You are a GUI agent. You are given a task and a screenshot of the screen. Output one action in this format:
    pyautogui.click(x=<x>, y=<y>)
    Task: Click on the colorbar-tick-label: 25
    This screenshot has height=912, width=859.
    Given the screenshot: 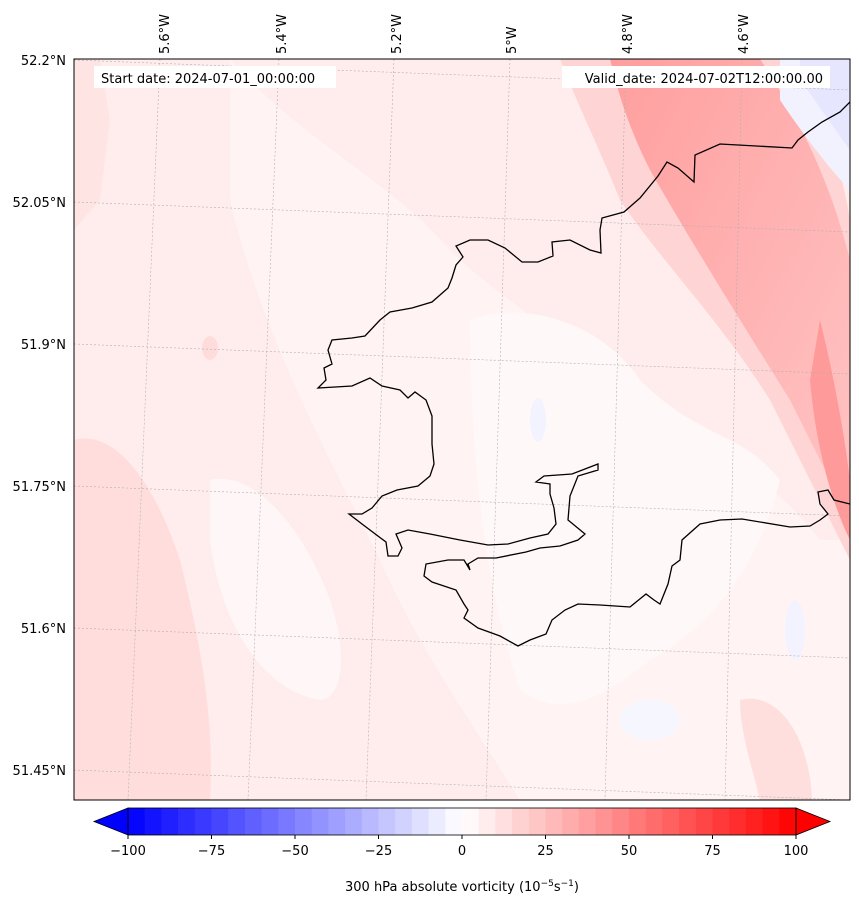 What is the action you would take?
    pyautogui.click(x=545, y=851)
    